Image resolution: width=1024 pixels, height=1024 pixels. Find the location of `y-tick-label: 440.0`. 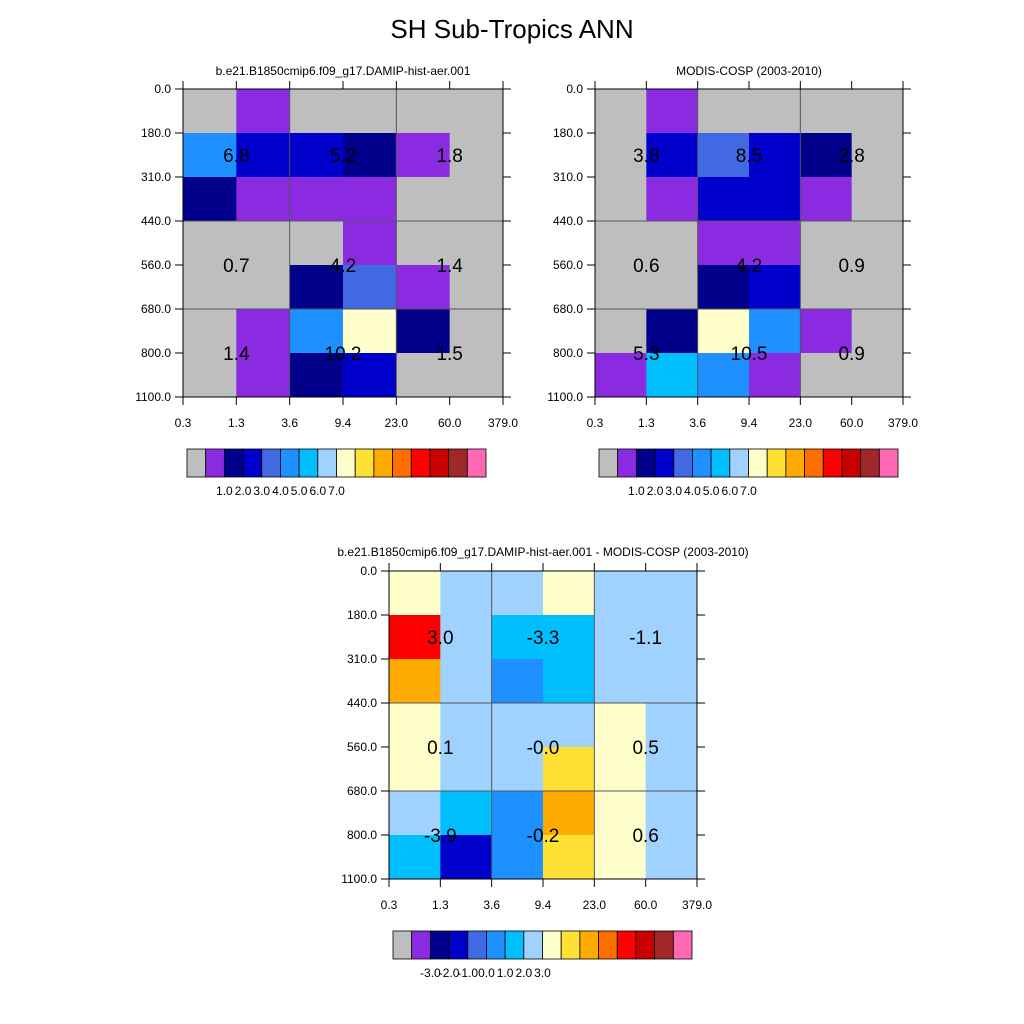

y-tick-label: 440.0 is located at coordinates (362, 703).